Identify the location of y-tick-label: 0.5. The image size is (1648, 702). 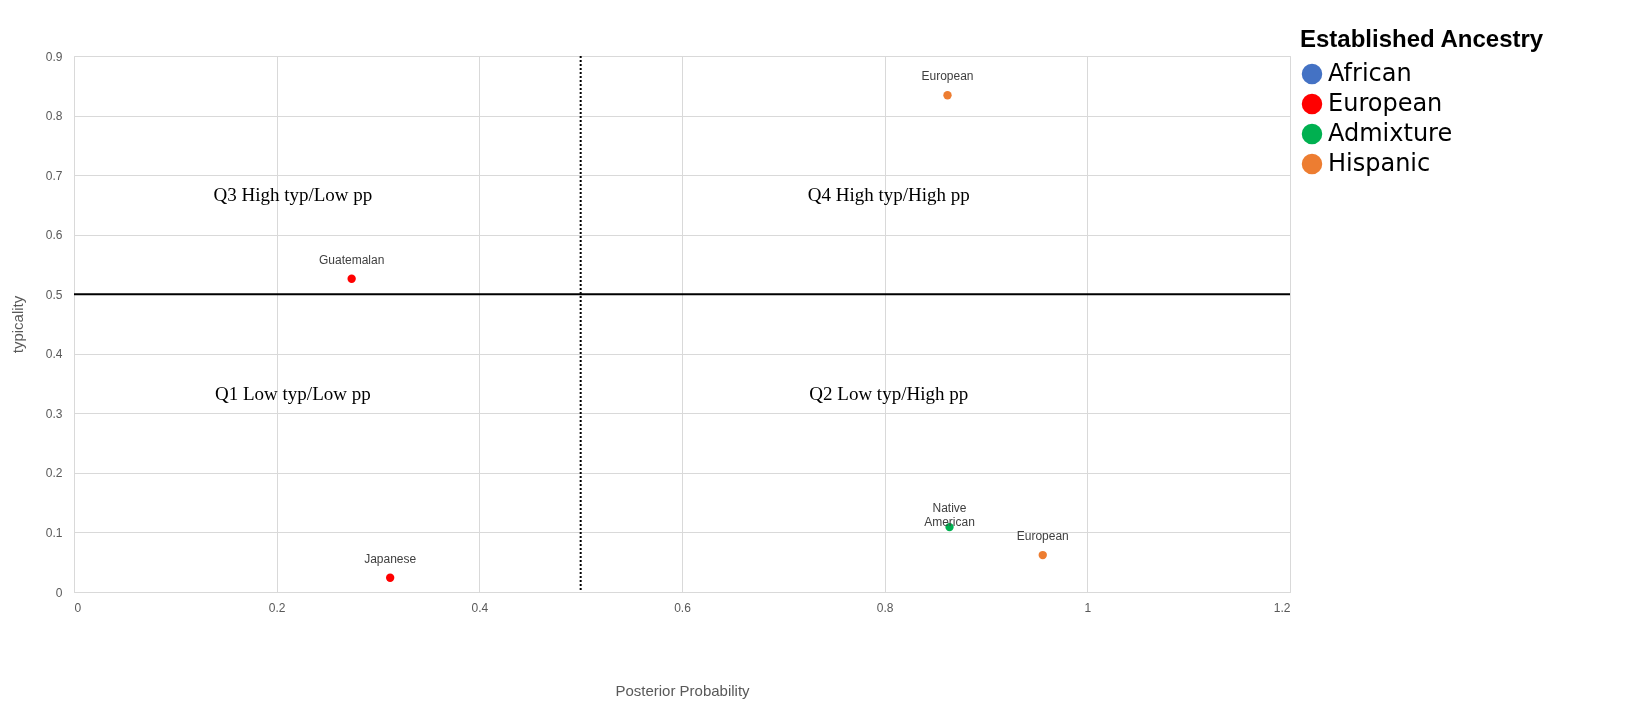
(54, 294).